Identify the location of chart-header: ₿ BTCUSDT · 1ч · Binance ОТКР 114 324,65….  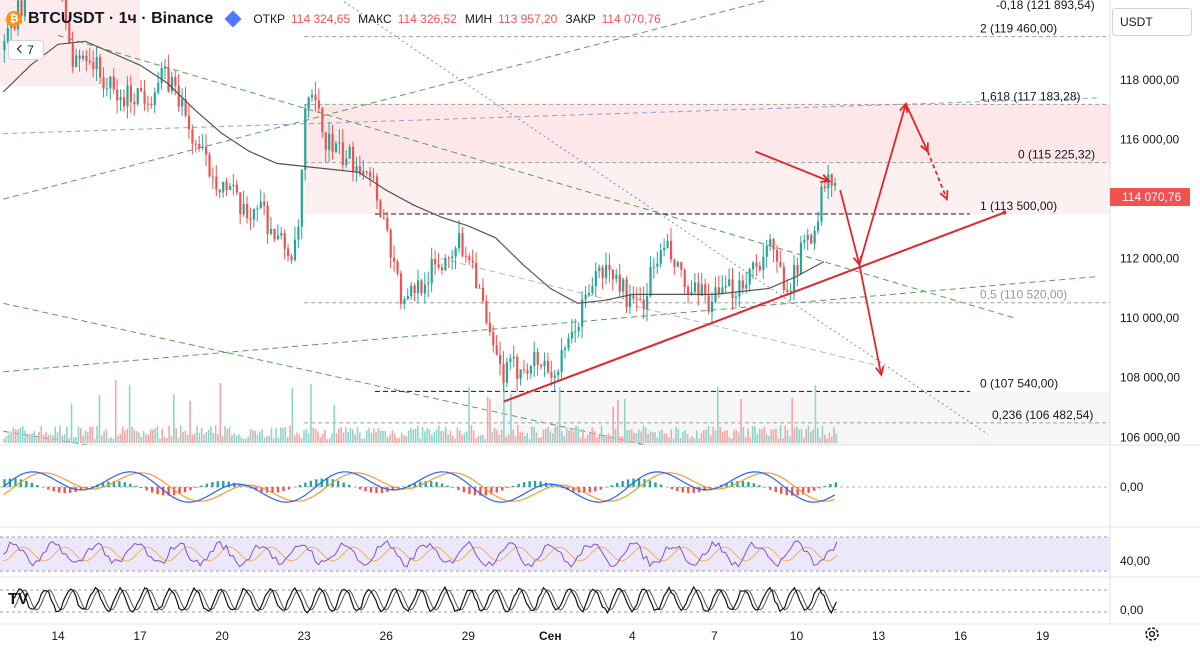
(555, 30).